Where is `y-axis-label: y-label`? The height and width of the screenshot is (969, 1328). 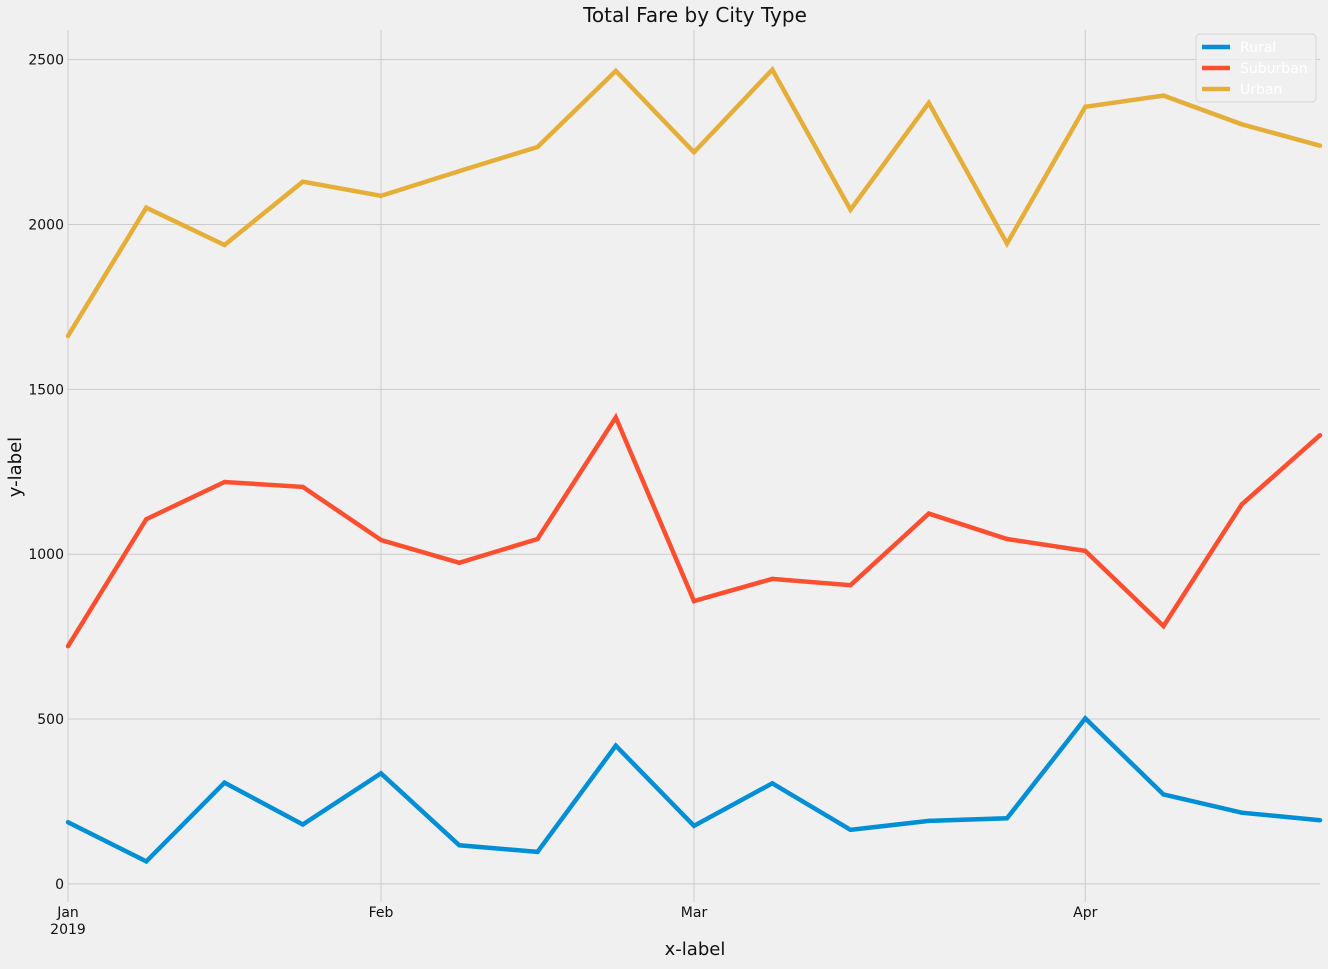 y-axis-label: y-label is located at coordinates (15, 467).